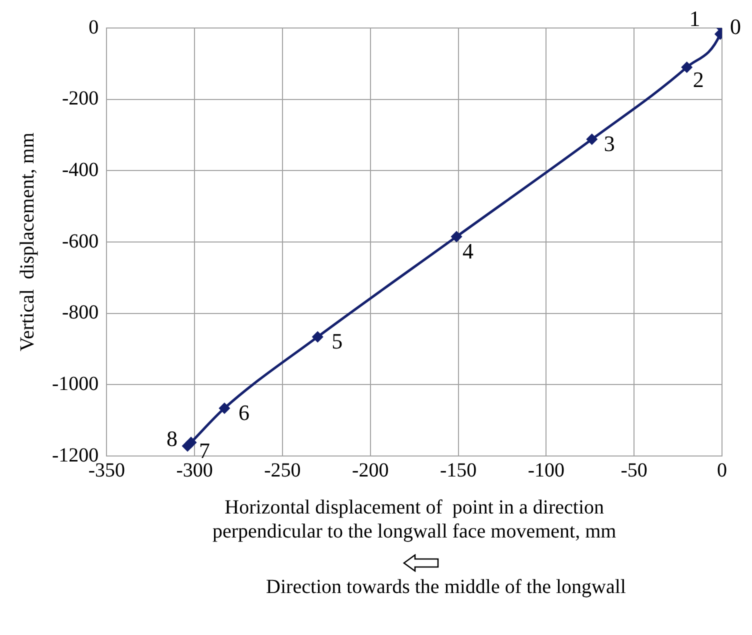 This screenshot has width=752, height=635. I want to click on x-tick-label: -50, so click(634, 470).